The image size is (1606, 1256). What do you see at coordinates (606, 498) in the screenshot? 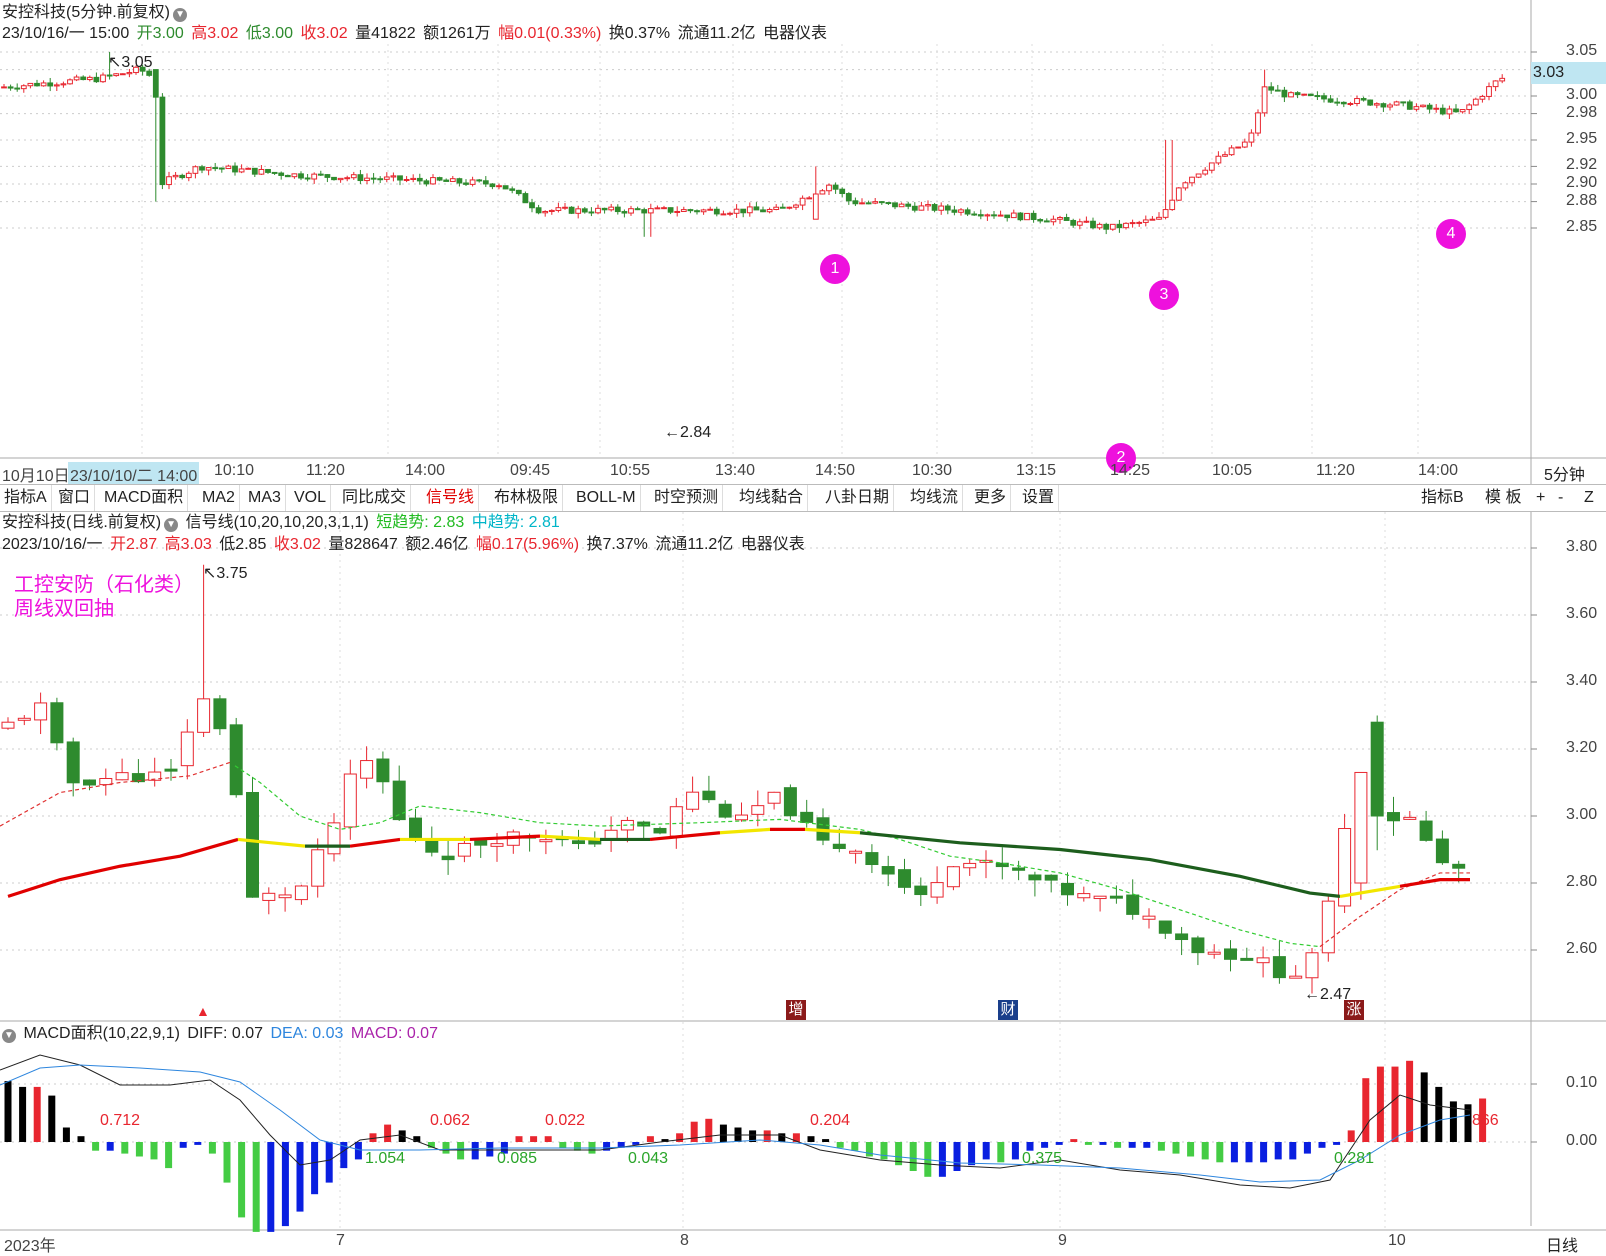
I see `toolbar-9: BOLL-M` at bounding box center [606, 498].